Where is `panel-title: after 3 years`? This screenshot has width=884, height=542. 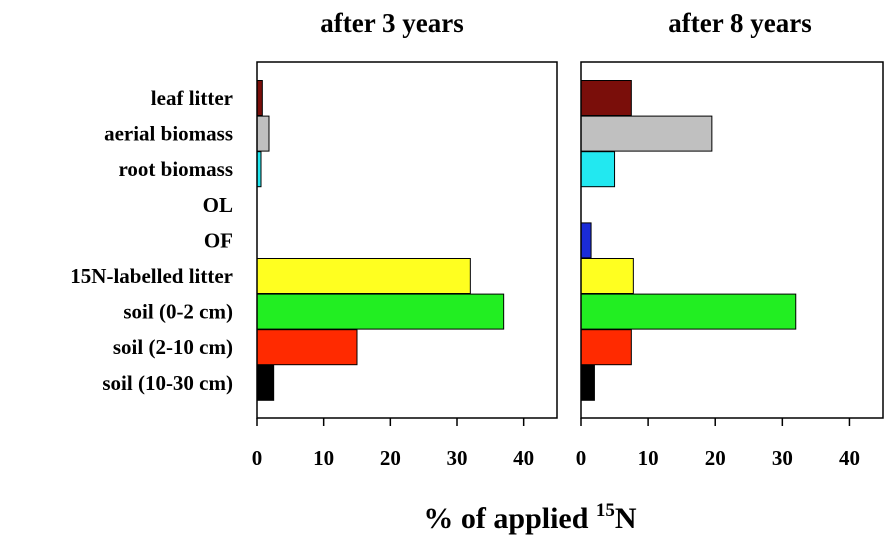 panel-title: after 3 years is located at coordinates (391, 23).